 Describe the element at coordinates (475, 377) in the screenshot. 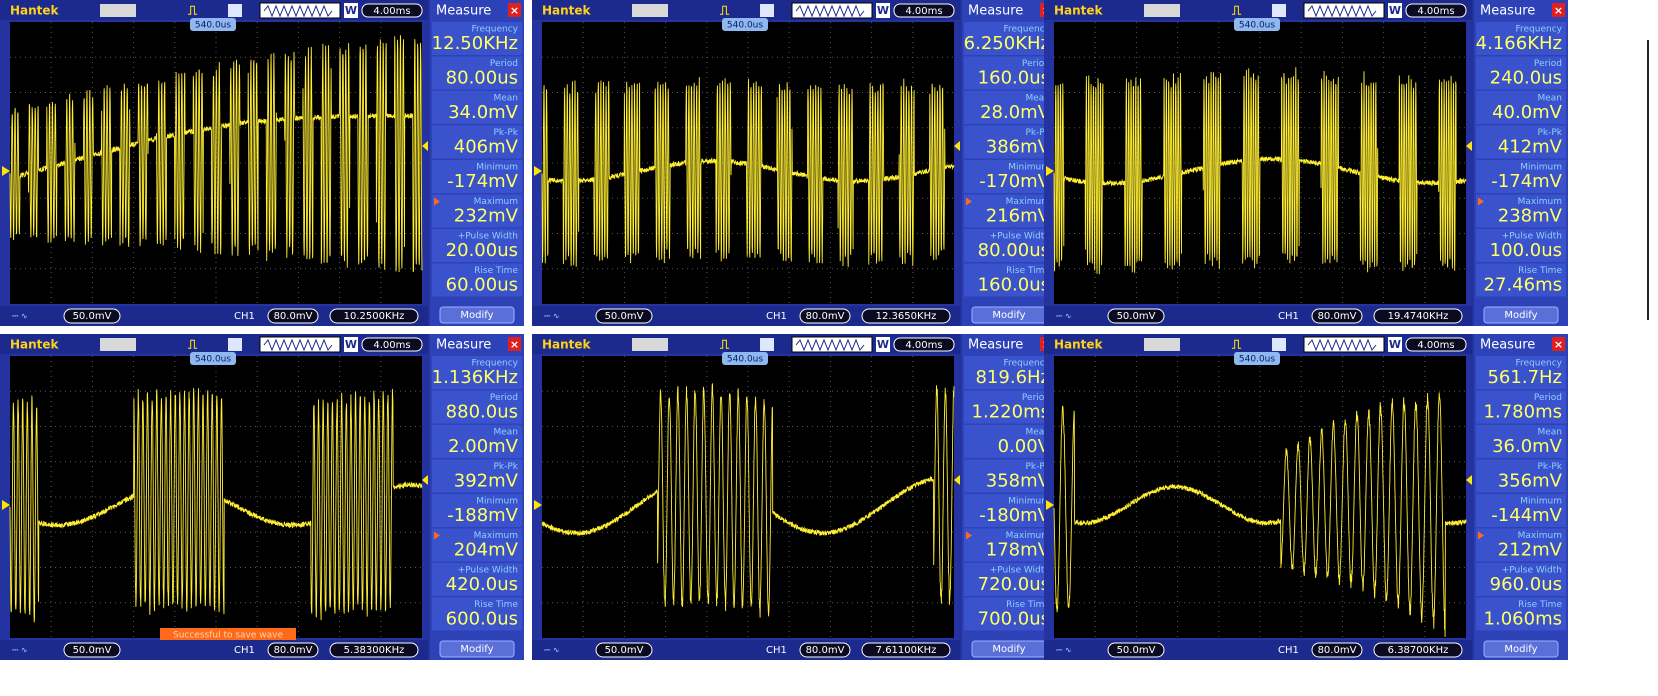

I see `measure-value: 1.136KHz` at that location.